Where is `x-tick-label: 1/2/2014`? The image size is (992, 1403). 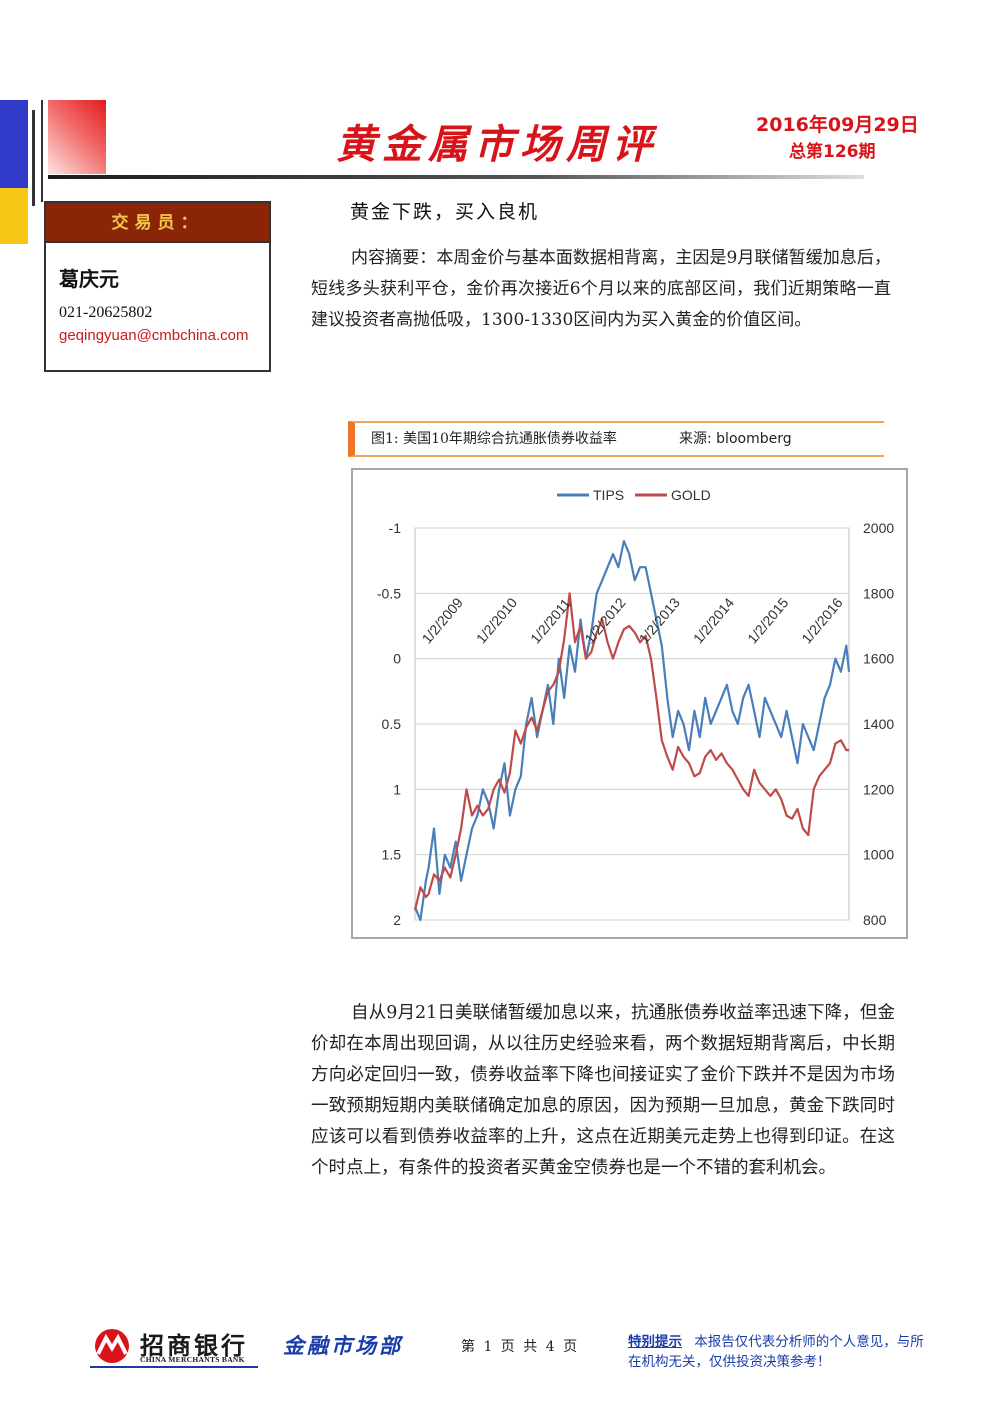
x-tick-label: 1/2/2014 is located at coordinates (713, 620).